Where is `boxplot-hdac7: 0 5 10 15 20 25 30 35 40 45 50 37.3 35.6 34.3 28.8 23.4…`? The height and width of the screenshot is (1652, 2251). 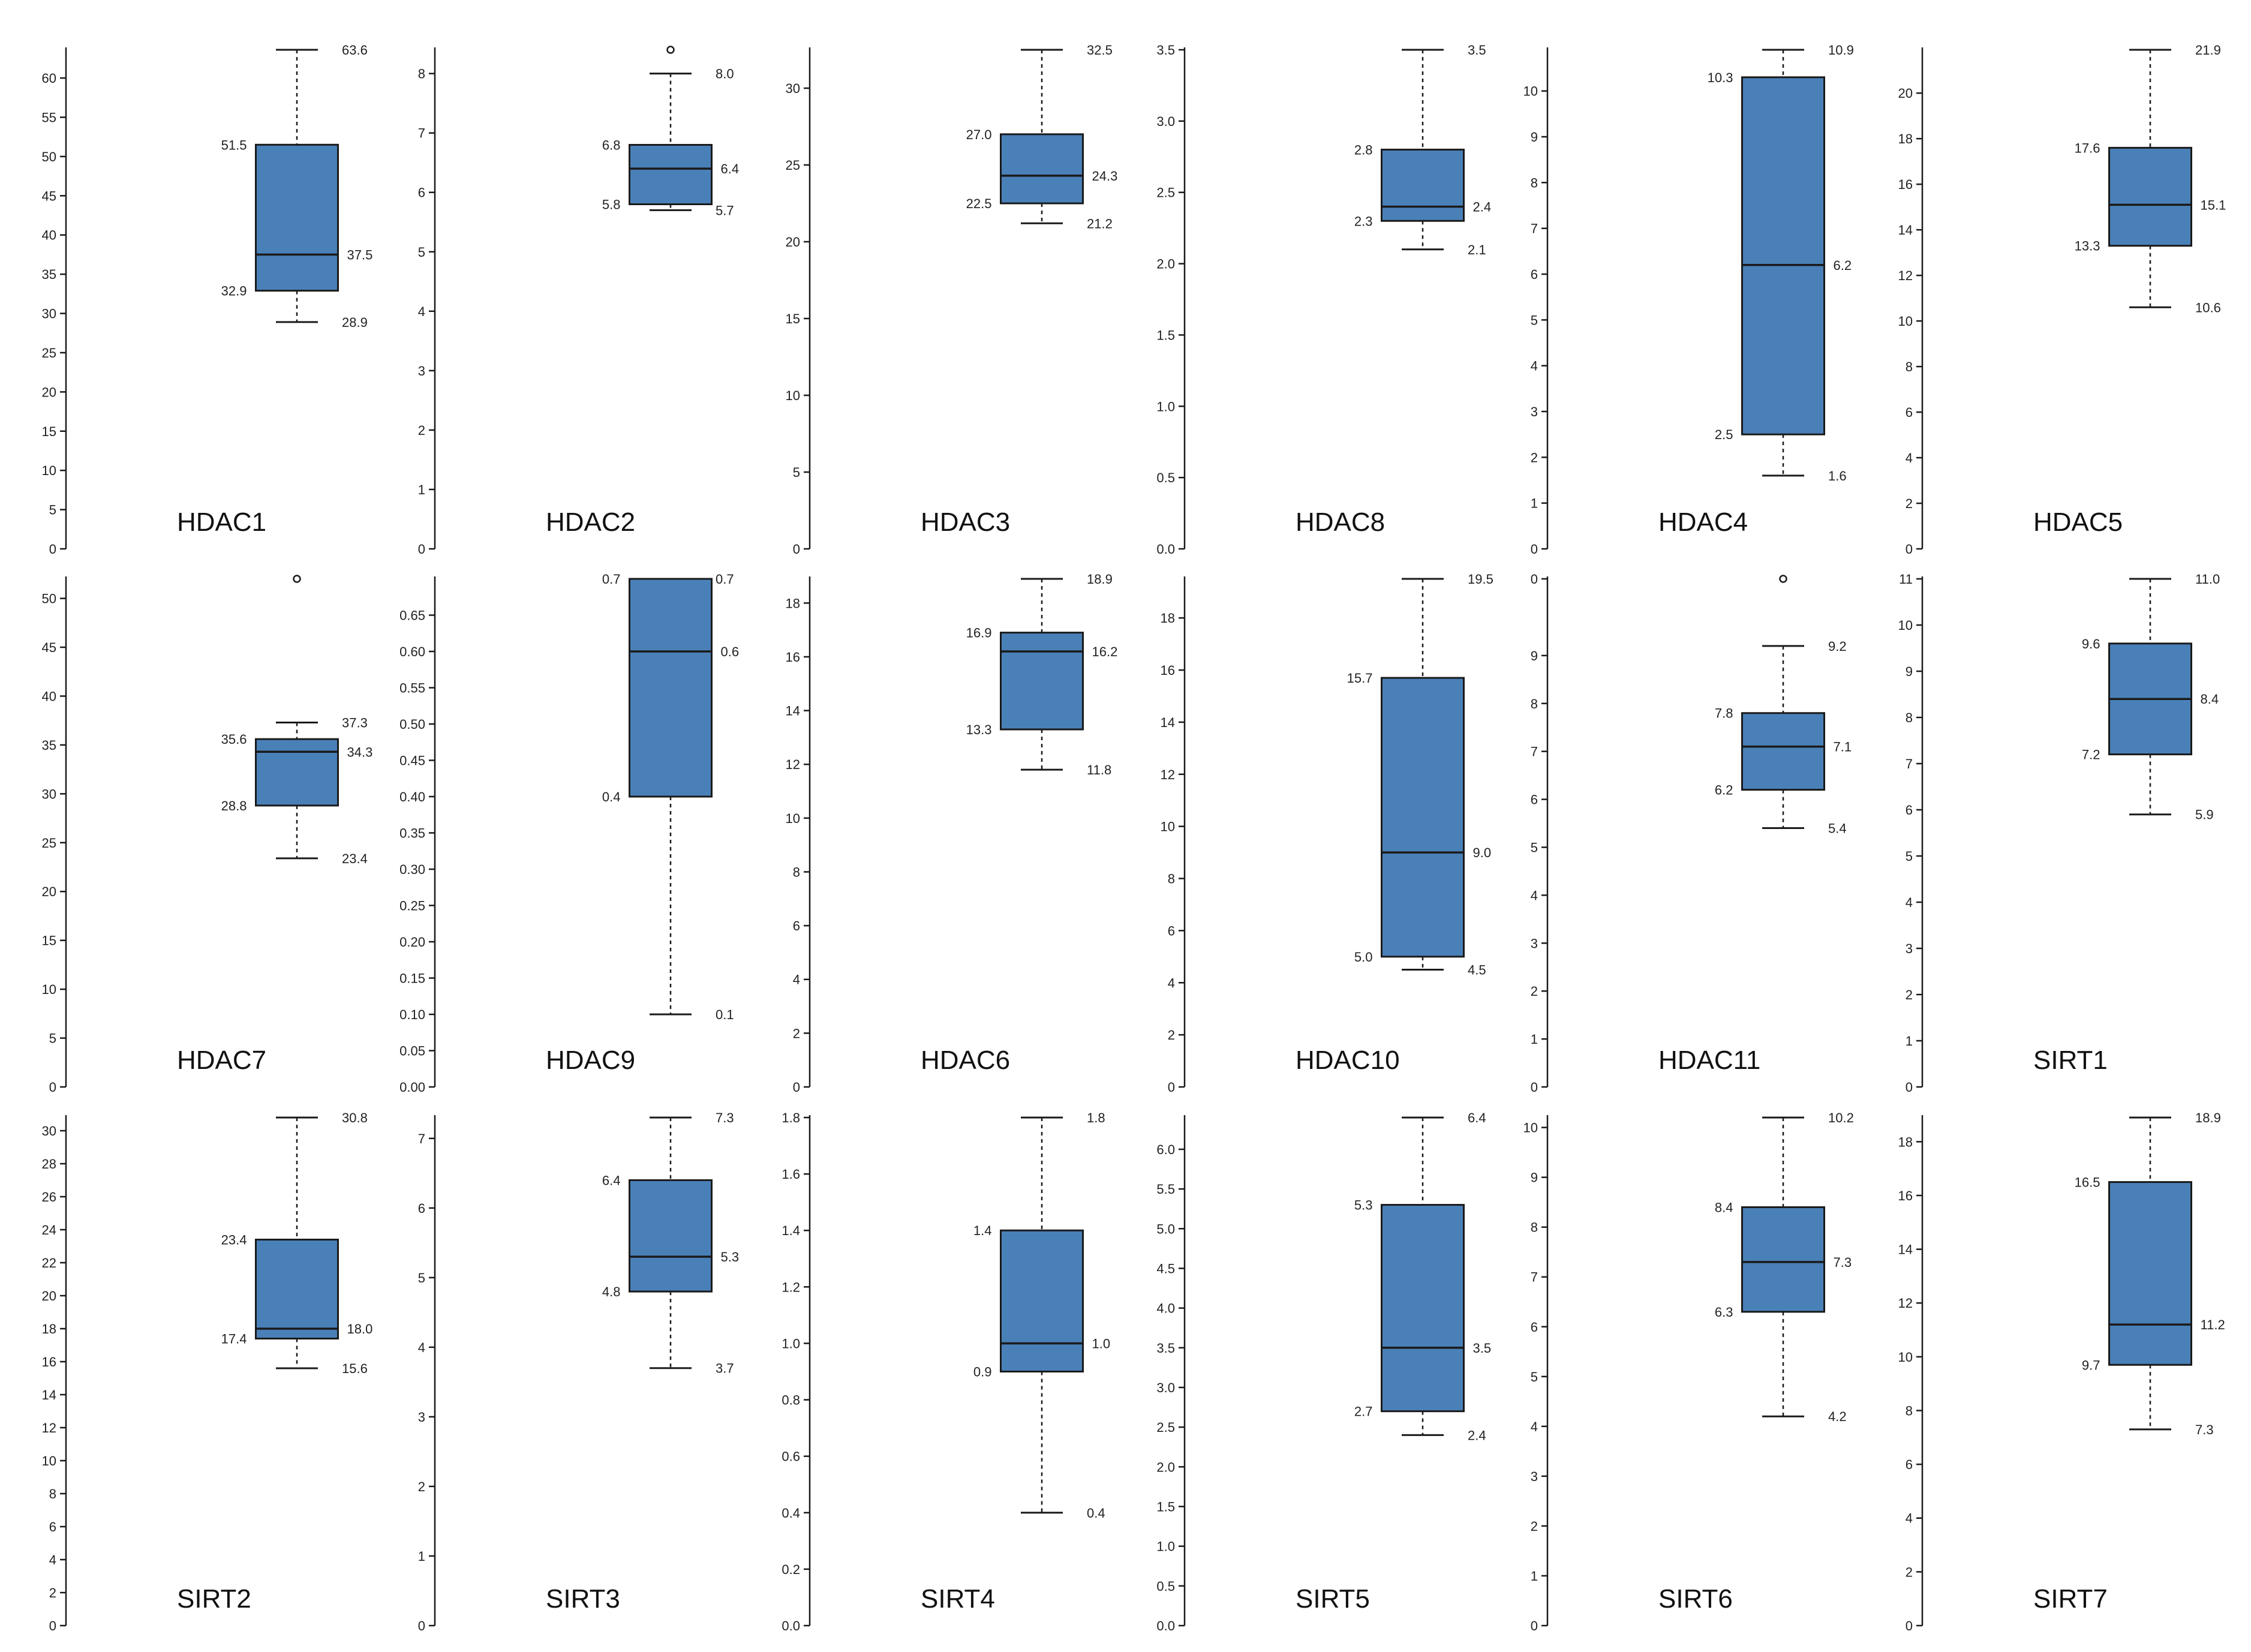
boxplot-hdac7: 0 5 10 15 20 25 30 35 40 45 50 37.3 35.6 34.3 28.8 23.4… is located at coordinates (207, 835).